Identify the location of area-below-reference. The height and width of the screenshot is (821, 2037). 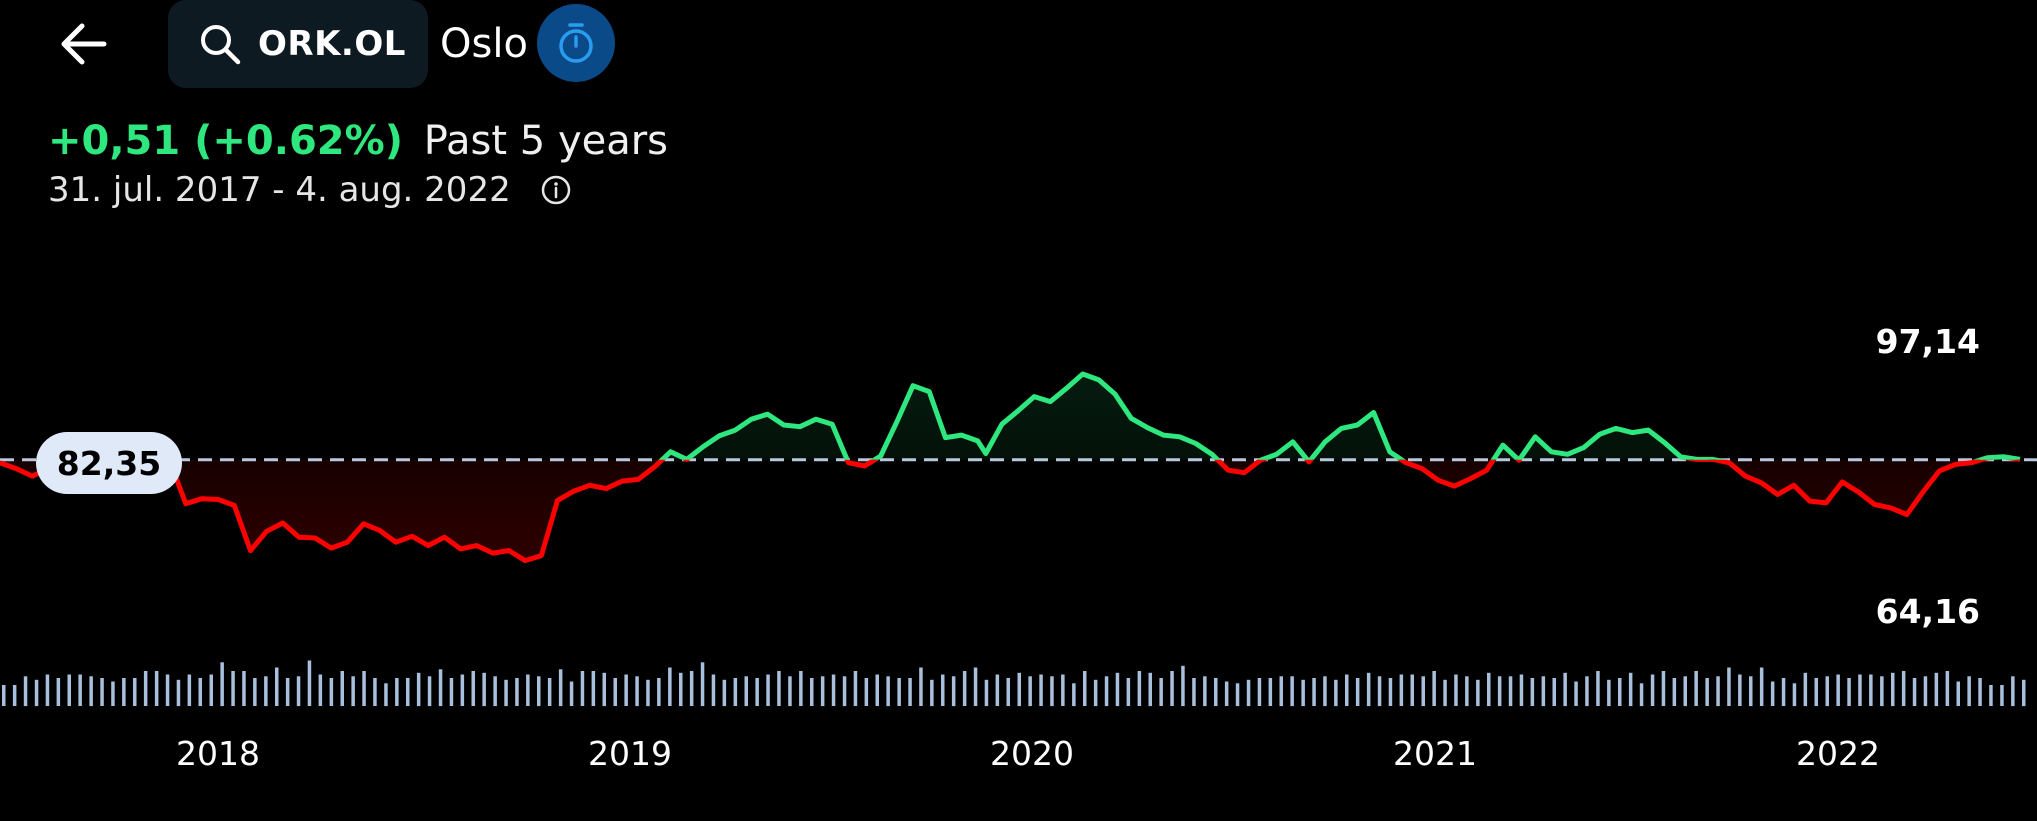
(1010, 510).